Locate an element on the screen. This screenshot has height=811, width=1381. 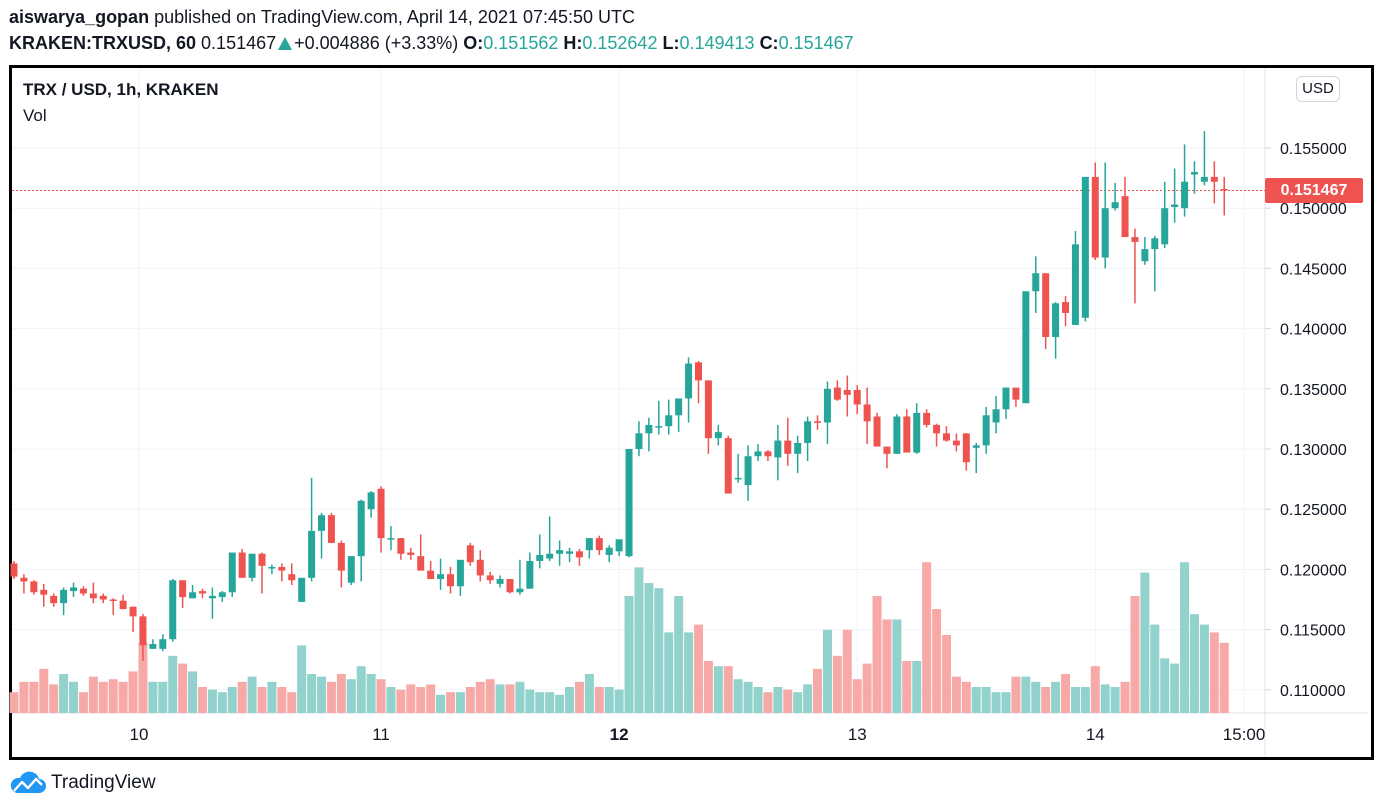
open-label: O: is located at coordinates (473, 43).